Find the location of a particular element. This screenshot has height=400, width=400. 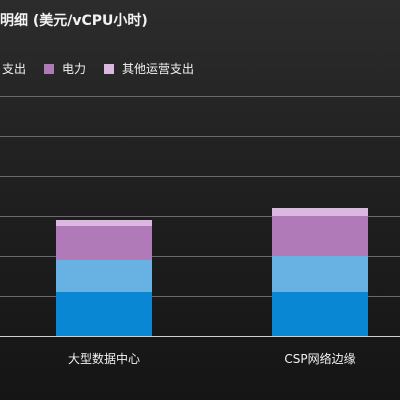

x-tick-label-0: 大型数据中心 is located at coordinates (104, 358).